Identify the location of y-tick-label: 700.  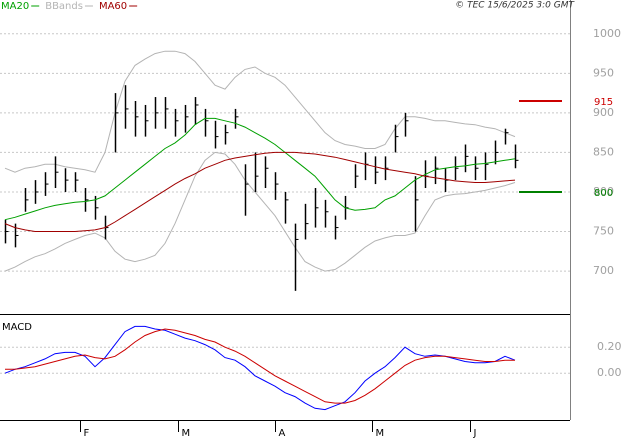
(603, 270).